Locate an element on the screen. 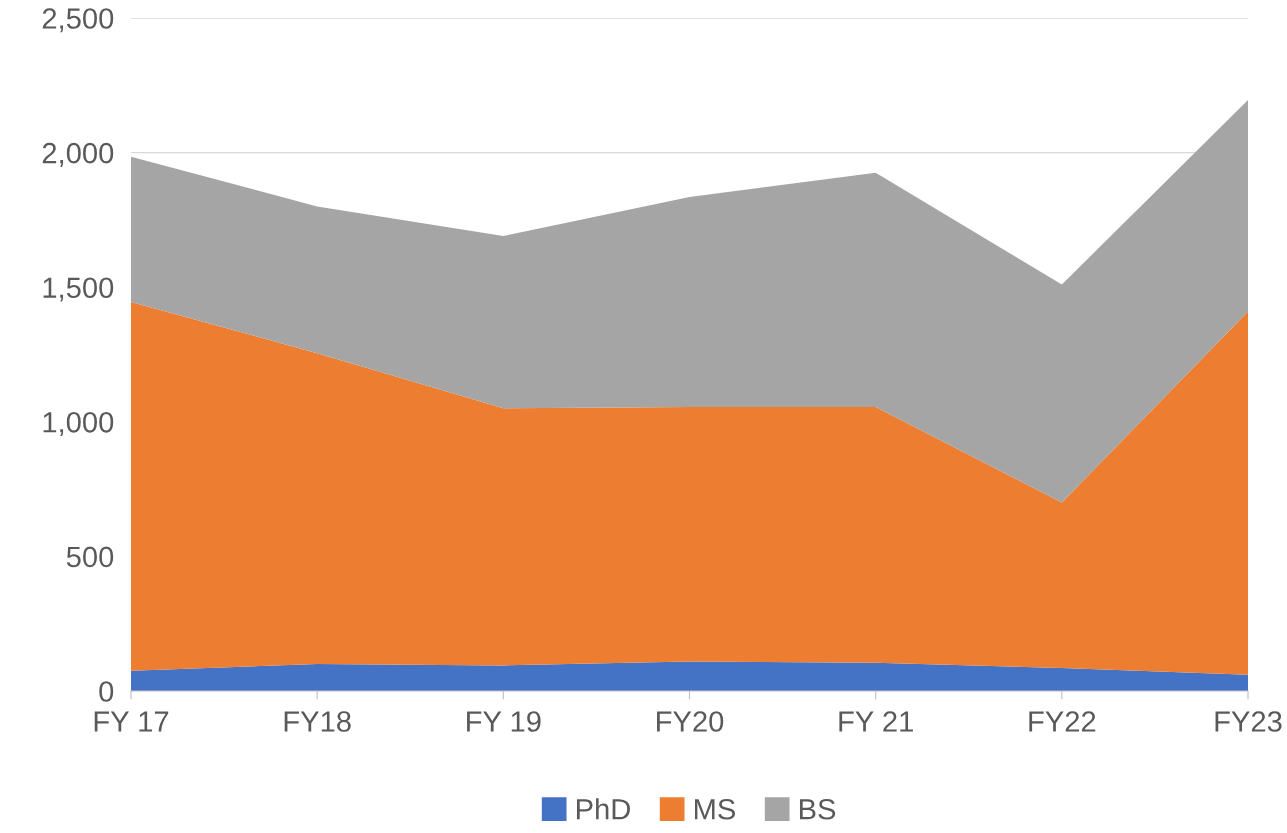 The width and height of the screenshot is (1287, 833). x-tick-label: FY 19 is located at coordinates (504, 721).